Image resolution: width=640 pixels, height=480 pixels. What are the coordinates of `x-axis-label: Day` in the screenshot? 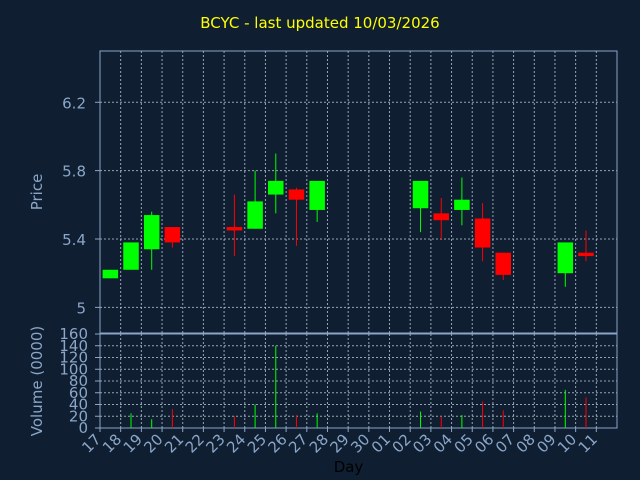 It's located at (349, 467).